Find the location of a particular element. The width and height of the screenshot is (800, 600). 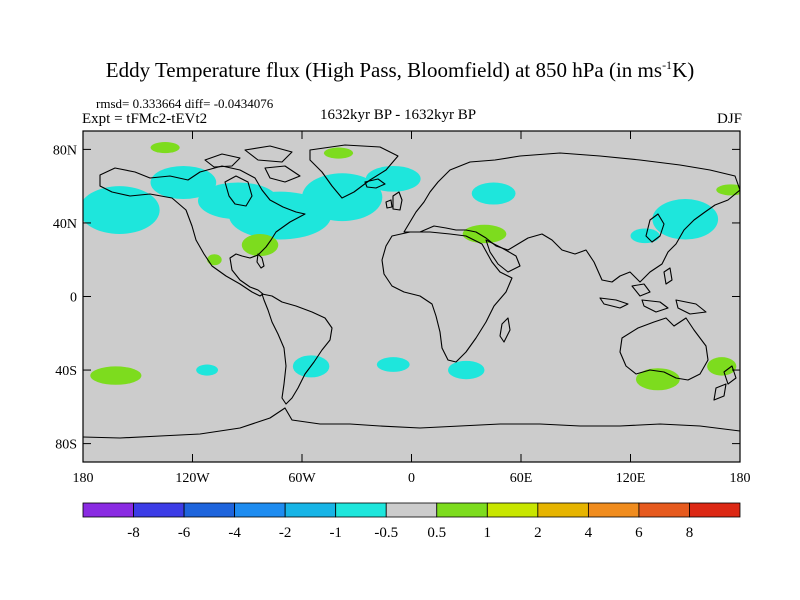

lat-tick-label: 80N is located at coordinates (65, 150).